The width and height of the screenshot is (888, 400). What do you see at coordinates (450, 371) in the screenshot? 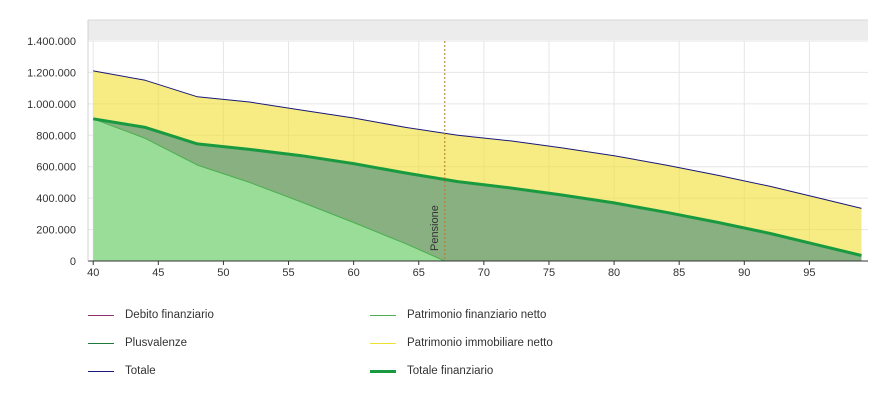
I see `legend-label: Totale finanziario` at bounding box center [450, 371].